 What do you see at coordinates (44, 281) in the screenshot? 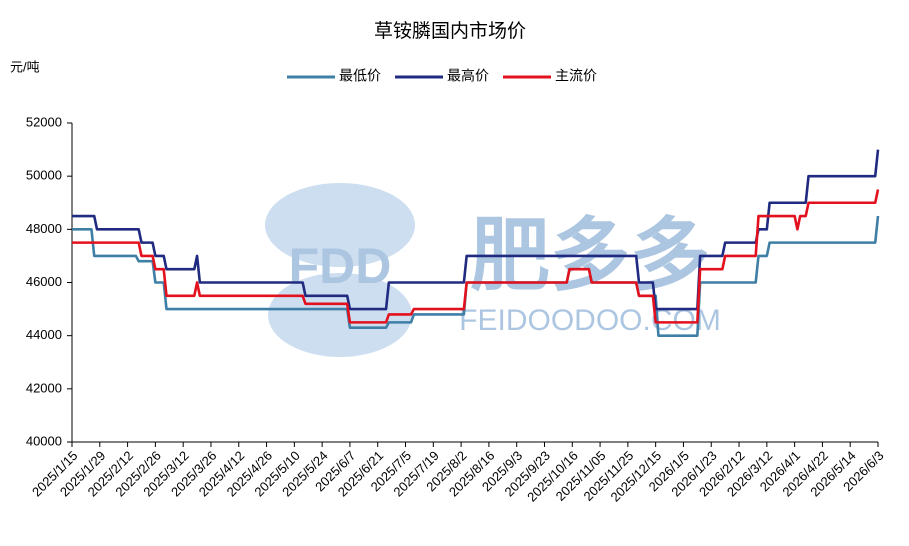
I see `y-tick-label: 46000` at bounding box center [44, 281].